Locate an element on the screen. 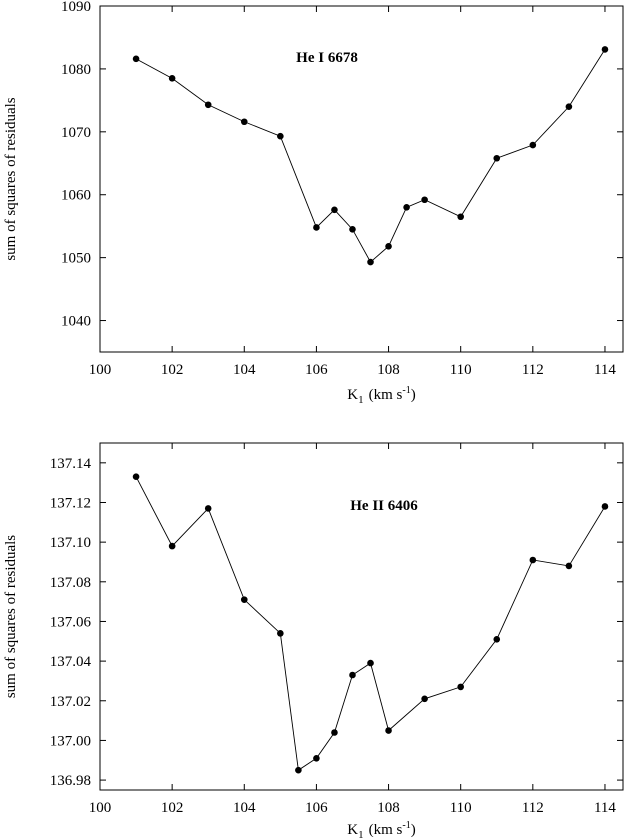 The width and height of the screenshot is (624, 840). y-tick-label: 137.08 is located at coordinates (70, 583).